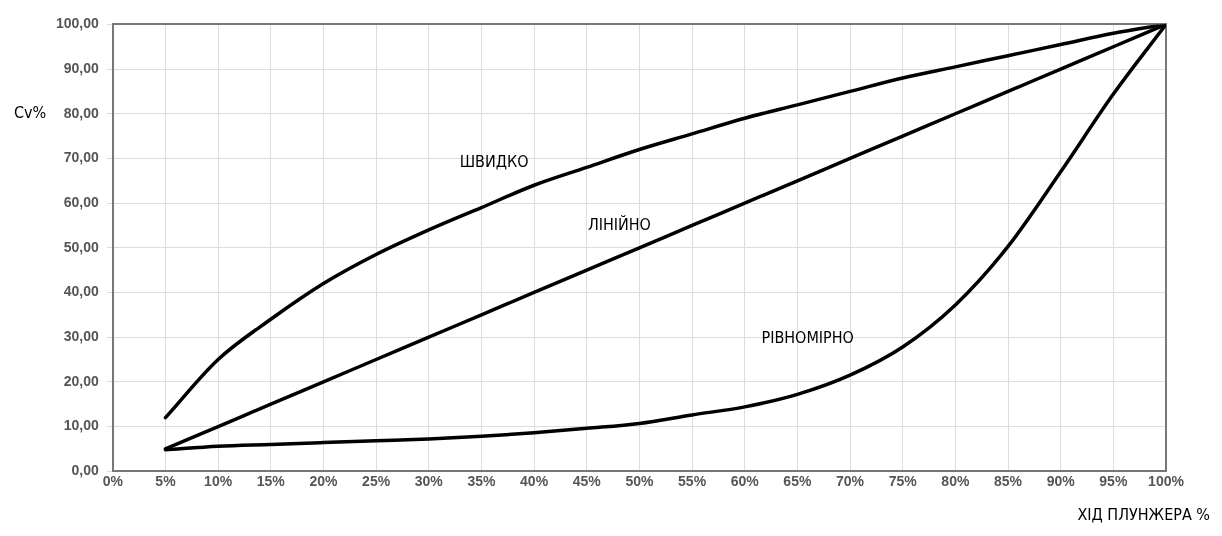 Image resolution: width=1222 pixels, height=536 pixels. Describe the element at coordinates (81, 336) in the screenshot. I see `y-tick-label: 30,00` at that location.